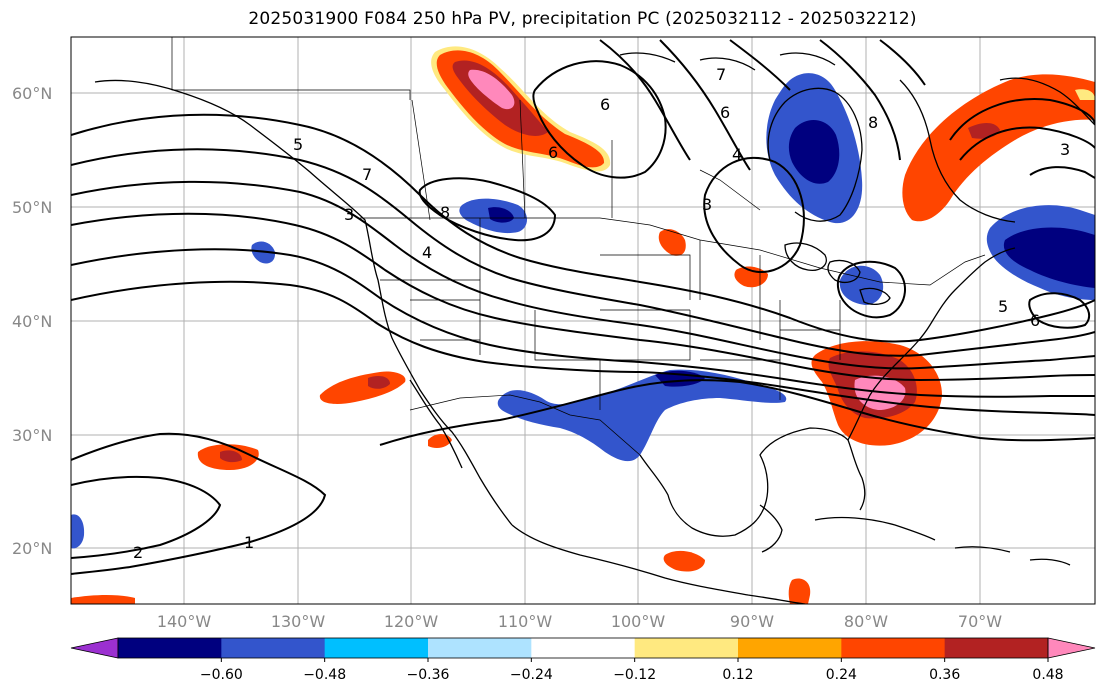  What do you see at coordinates (249, 542) in the screenshot?
I see `pv-label: 1` at bounding box center [249, 542].